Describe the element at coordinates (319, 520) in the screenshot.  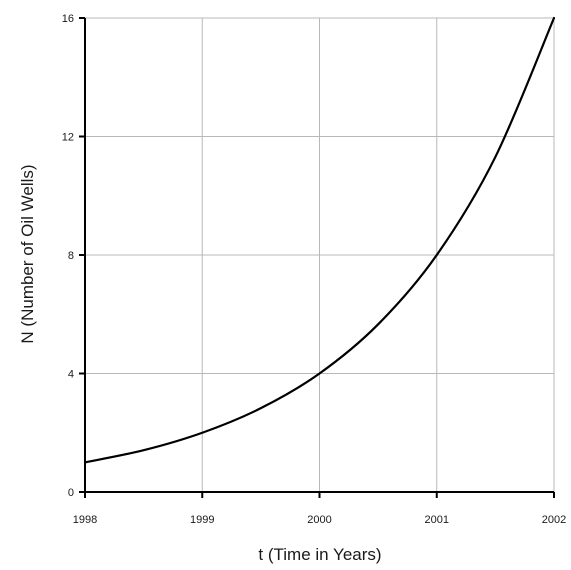
I see `x-tick-label: 2000` at that location.